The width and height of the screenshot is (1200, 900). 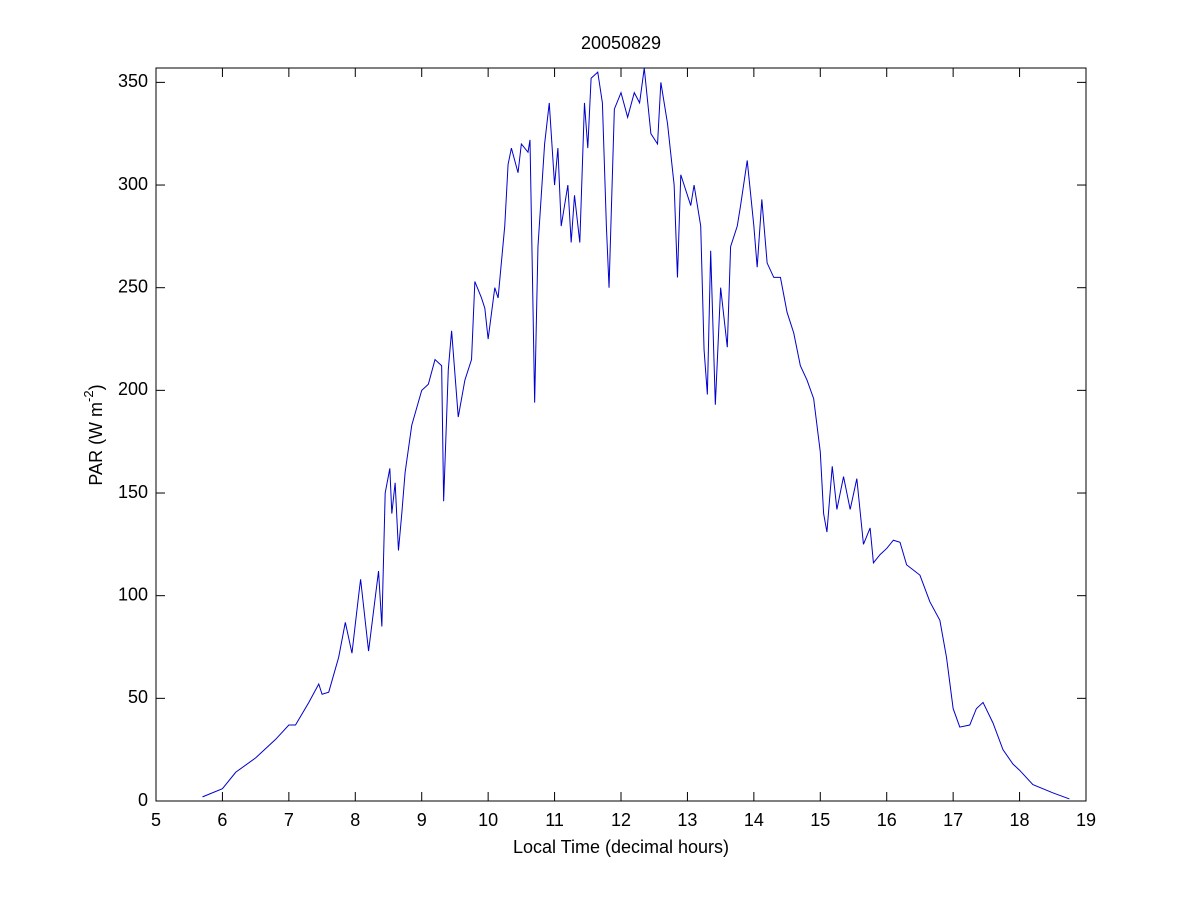 What do you see at coordinates (133, 81) in the screenshot?
I see `y-tick-label: 350` at bounding box center [133, 81].